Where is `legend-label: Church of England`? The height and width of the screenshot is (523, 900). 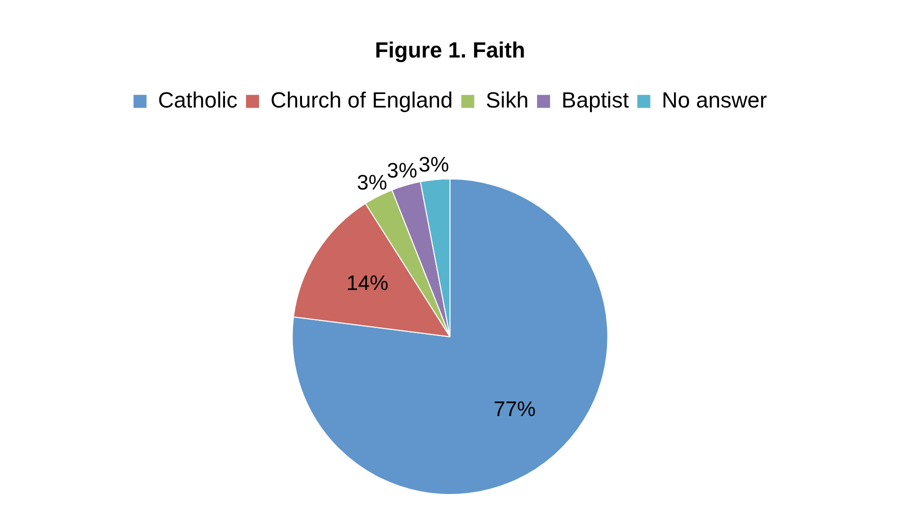
legend-label: Church of England is located at coordinates (361, 99).